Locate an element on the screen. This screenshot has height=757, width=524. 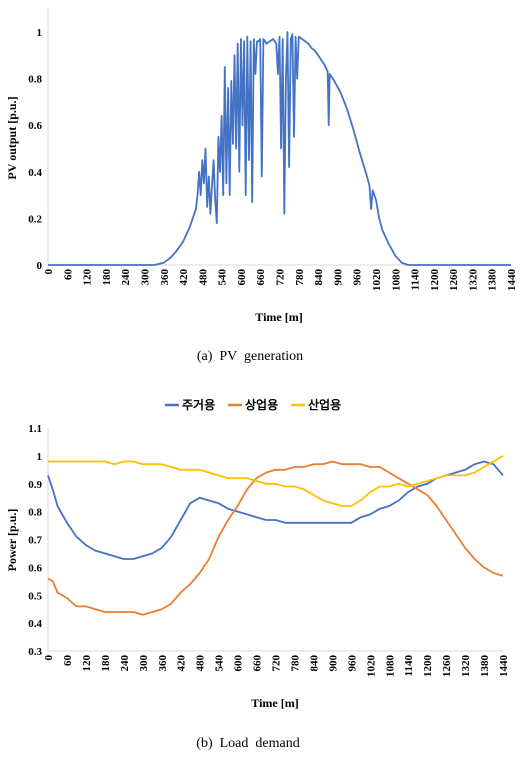
y-tick-label: 1.1 is located at coordinates (35, 429).